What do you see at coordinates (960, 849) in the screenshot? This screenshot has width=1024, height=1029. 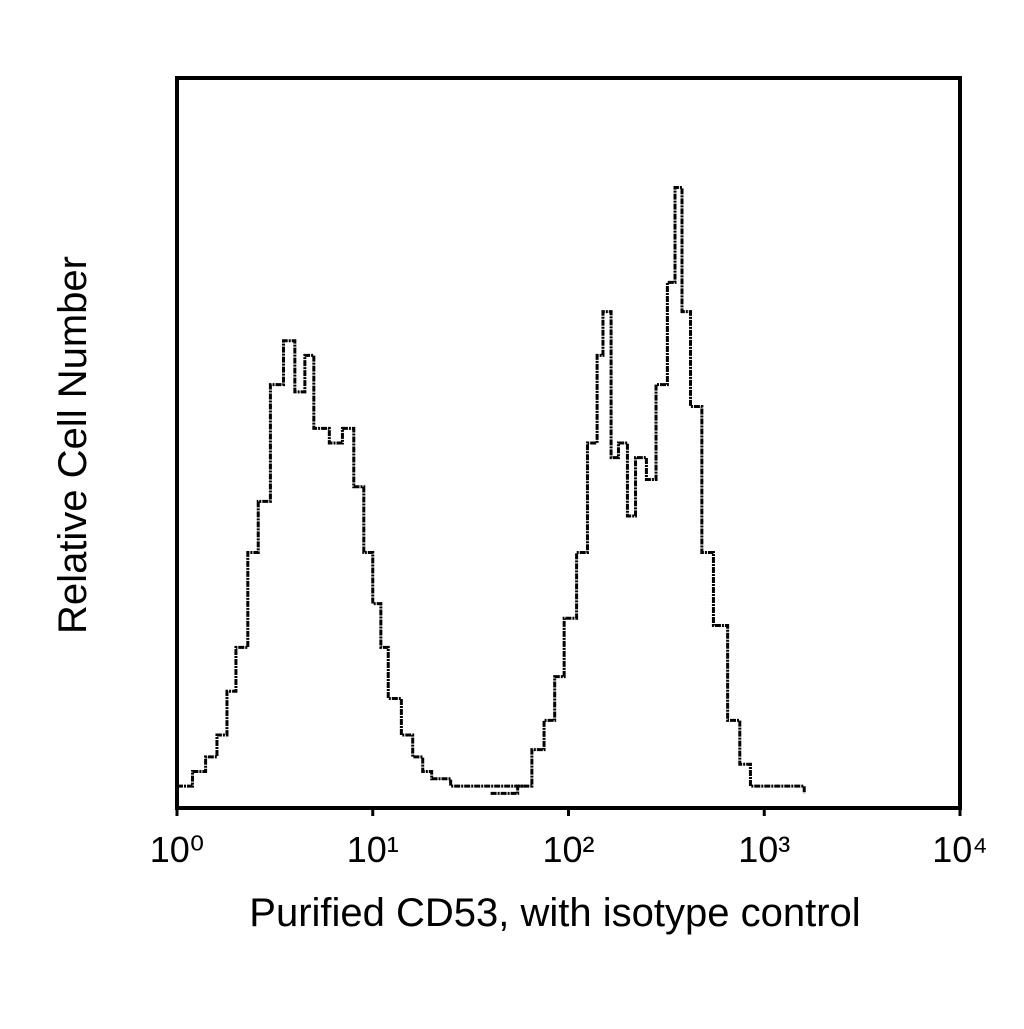 I see `x-tick-label: 10⁴` at bounding box center [960, 849].